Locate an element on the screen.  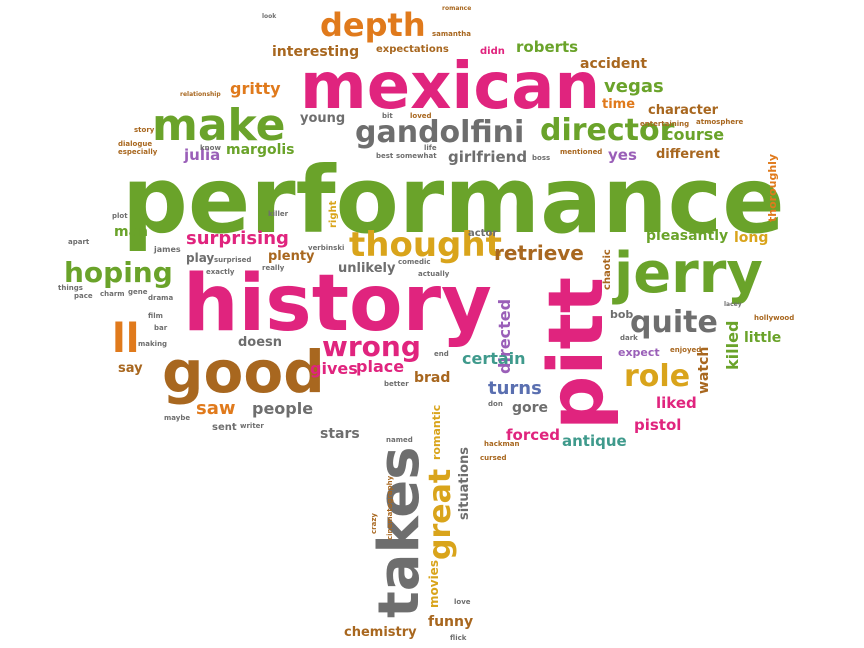
word-ll: ll is located at coordinates (125, 339).